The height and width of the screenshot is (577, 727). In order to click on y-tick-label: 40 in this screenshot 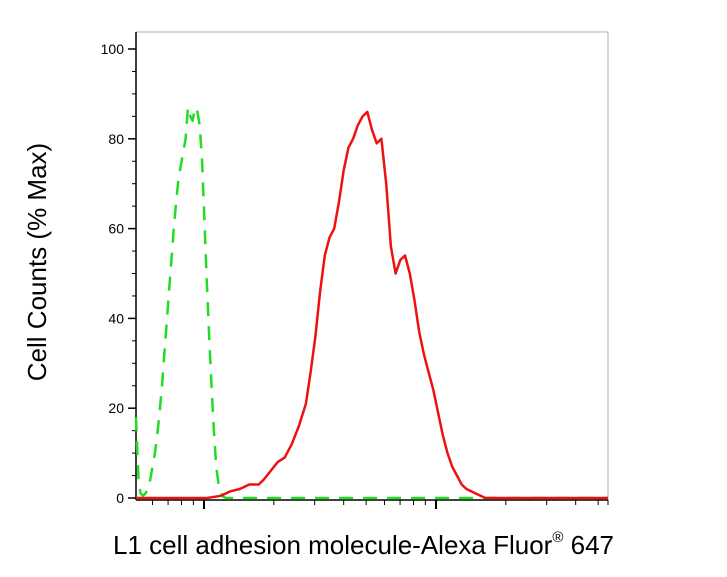, I will do `click(116, 318)`.